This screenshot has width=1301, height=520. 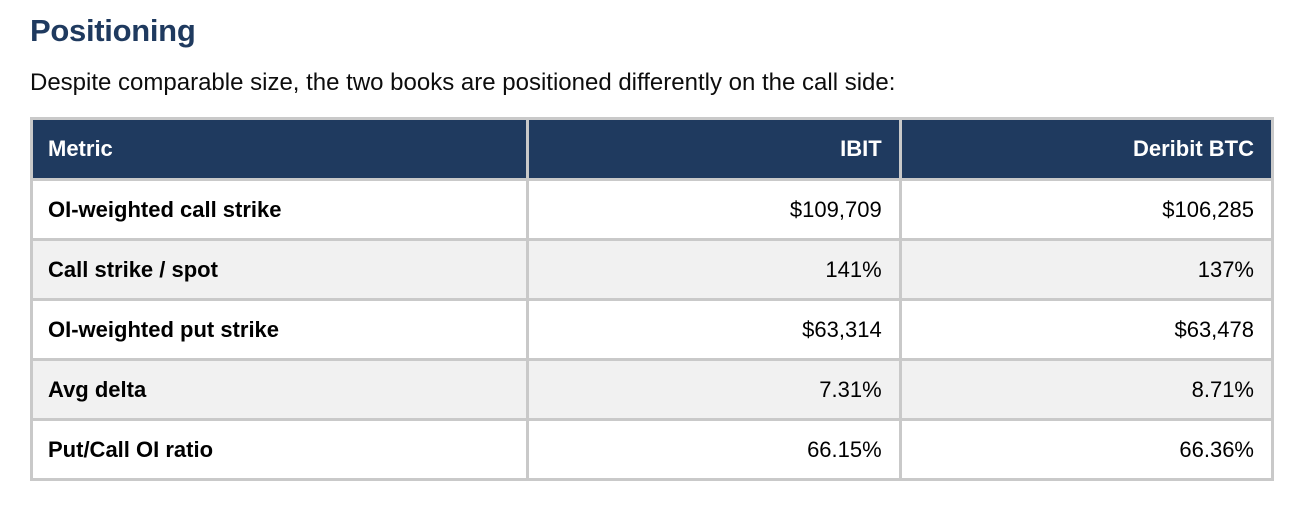 What do you see at coordinates (1086, 389) in the screenshot?
I see `deribit-btc-value: 8.71%` at bounding box center [1086, 389].